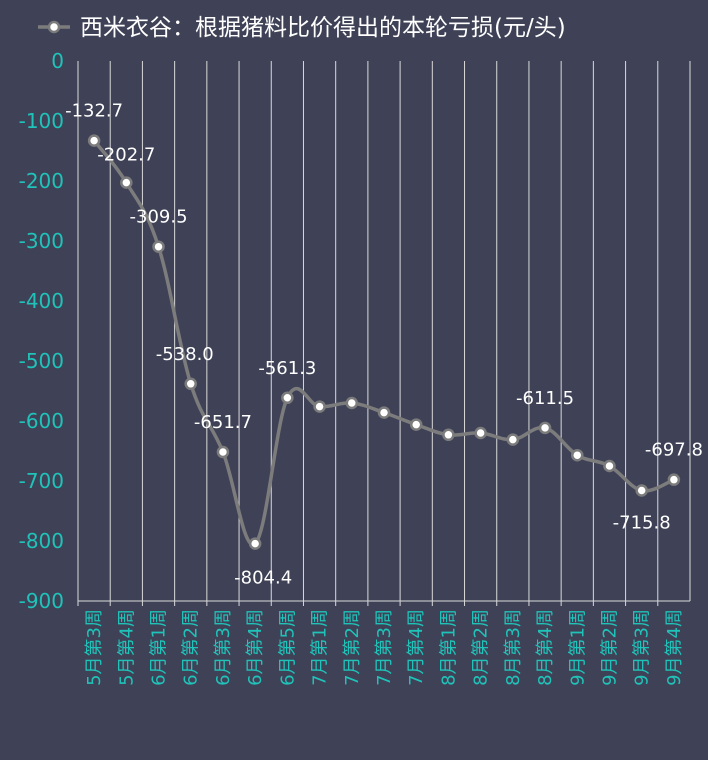 This screenshot has width=708, height=760. What do you see at coordinates (577, 647) in the screenshot?
I see `x-tick-label: 9月第1周` at bounding box center [577, 647].